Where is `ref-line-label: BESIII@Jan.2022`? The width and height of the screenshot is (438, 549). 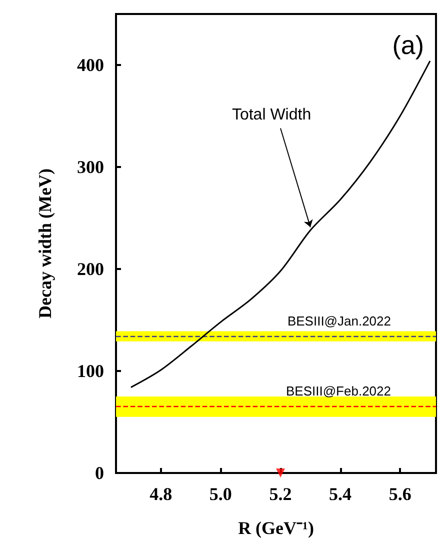
ref-line-label: BESIII@Jan.2022 is located at coordinates (339, 320).